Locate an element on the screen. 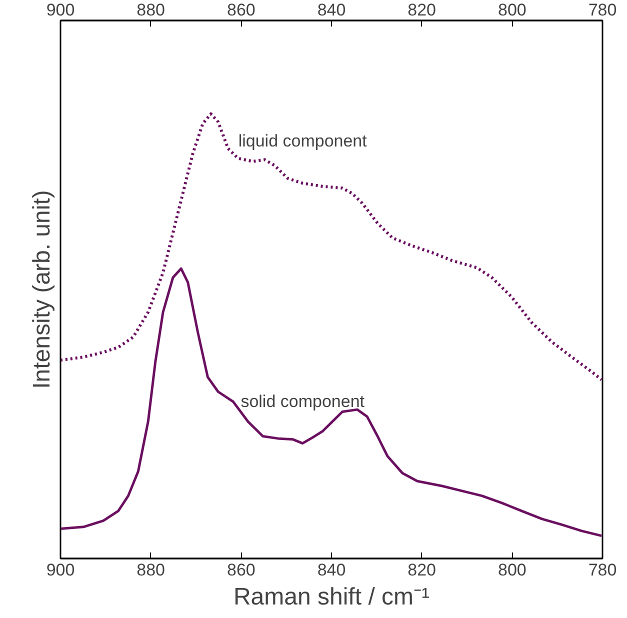  x2-tick-label: 820 is located at coordinates (422, 570).